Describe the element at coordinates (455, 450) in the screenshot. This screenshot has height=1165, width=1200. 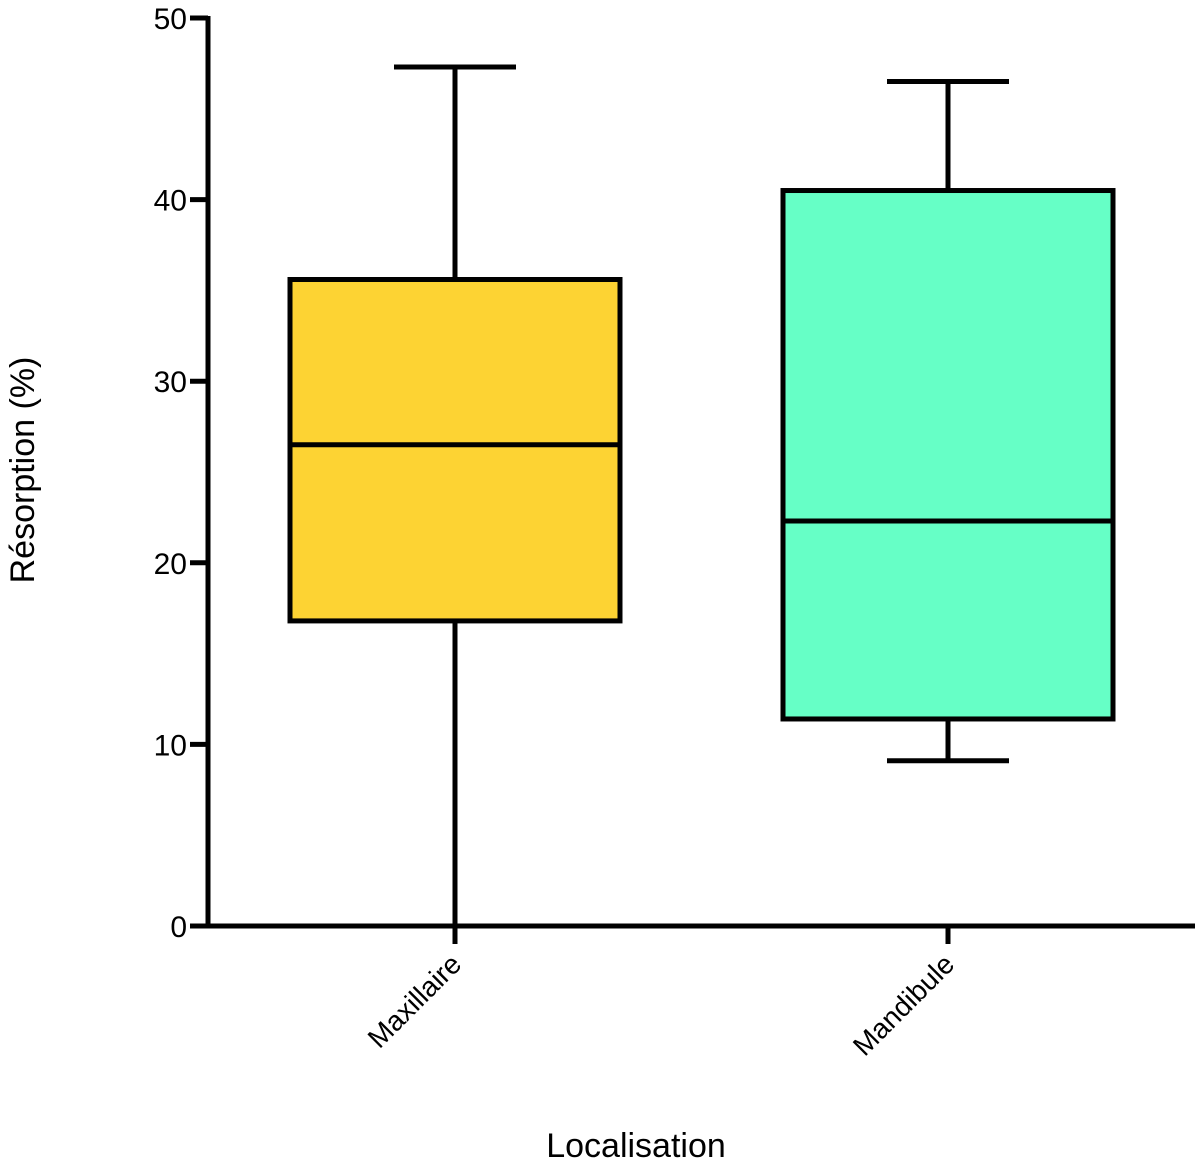
I see `iqr-box-maxillaire` at that location.